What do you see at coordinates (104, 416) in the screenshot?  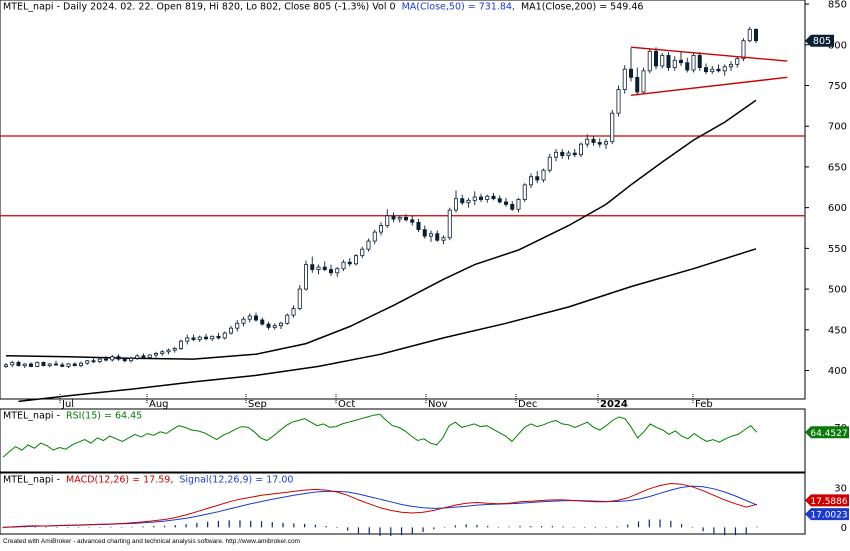 I see `rsi-header-label: RSI(15) = 64.45` at bounding box center [104, 416].